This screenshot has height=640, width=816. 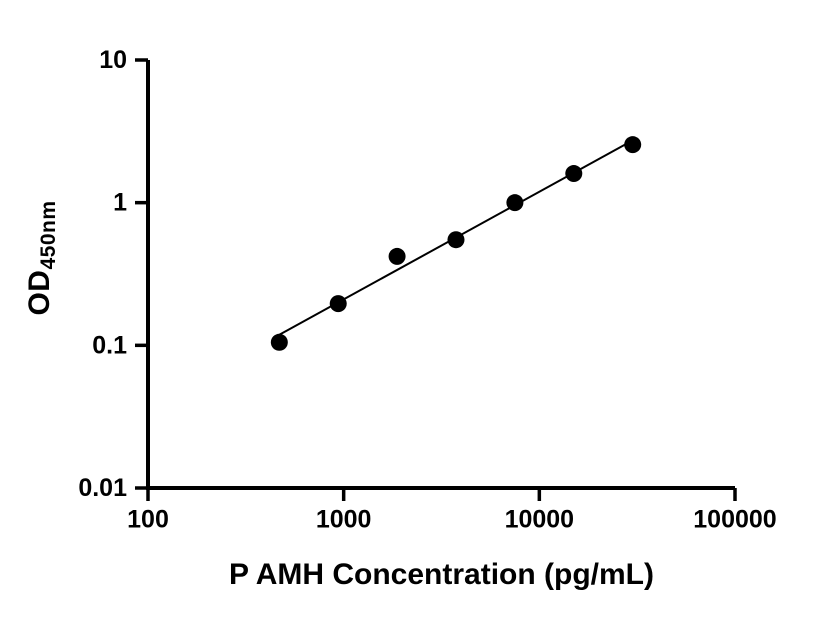 I want to click on y-tick-label: 10, so click(x=113, y=60).